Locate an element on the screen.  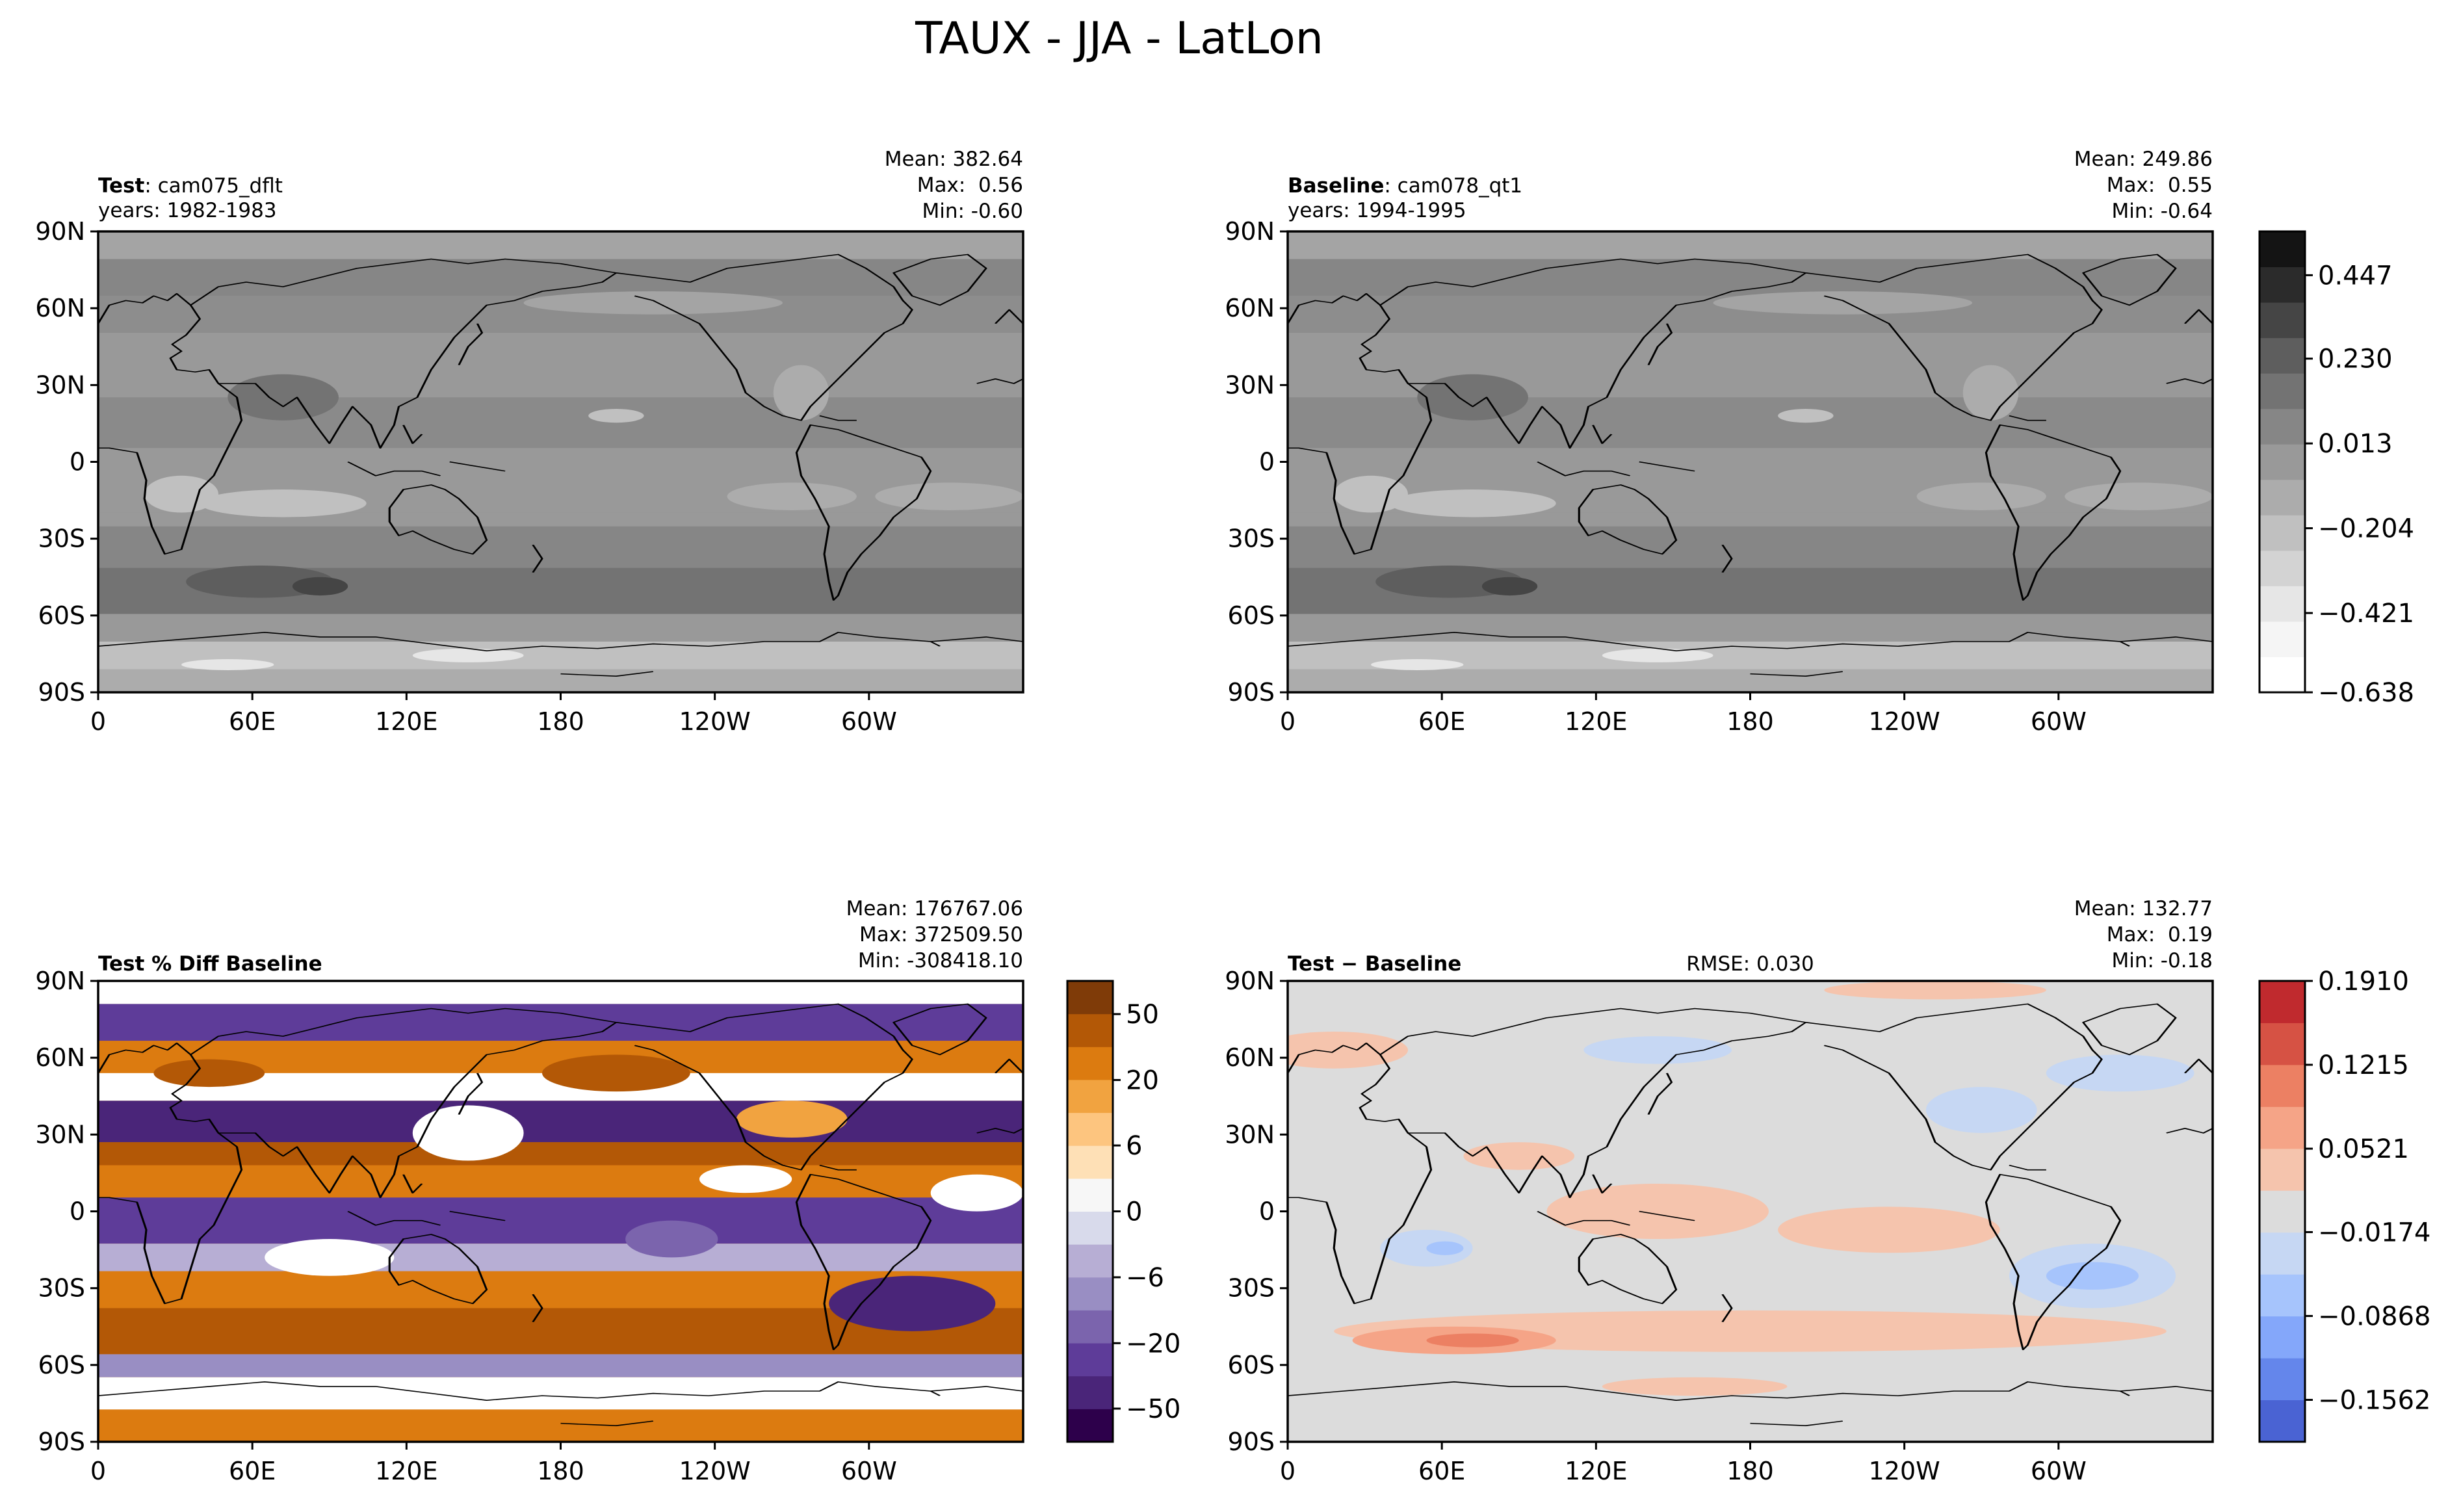
panel-stat: Max: 0.56 is located at coordinates (970, 185).